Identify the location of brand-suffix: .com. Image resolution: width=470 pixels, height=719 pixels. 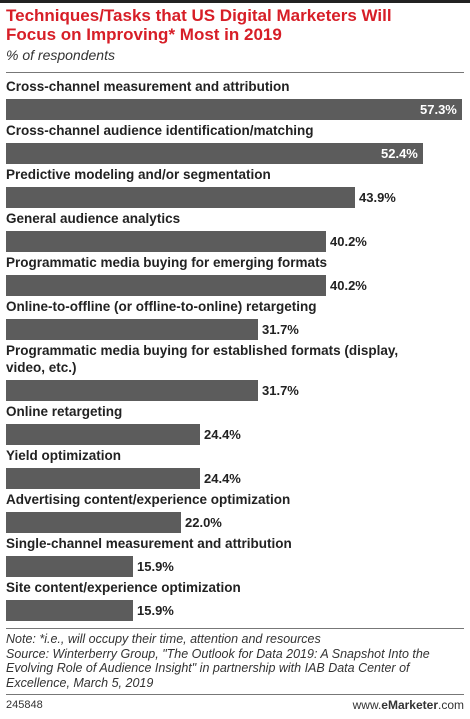
(450, 705).